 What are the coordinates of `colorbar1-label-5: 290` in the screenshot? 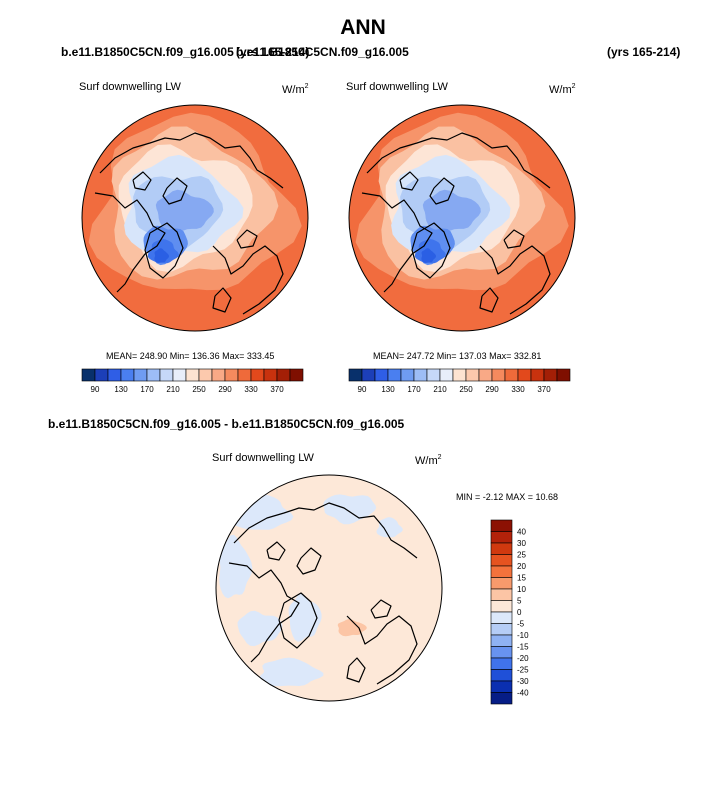 It's located at (225, 389).